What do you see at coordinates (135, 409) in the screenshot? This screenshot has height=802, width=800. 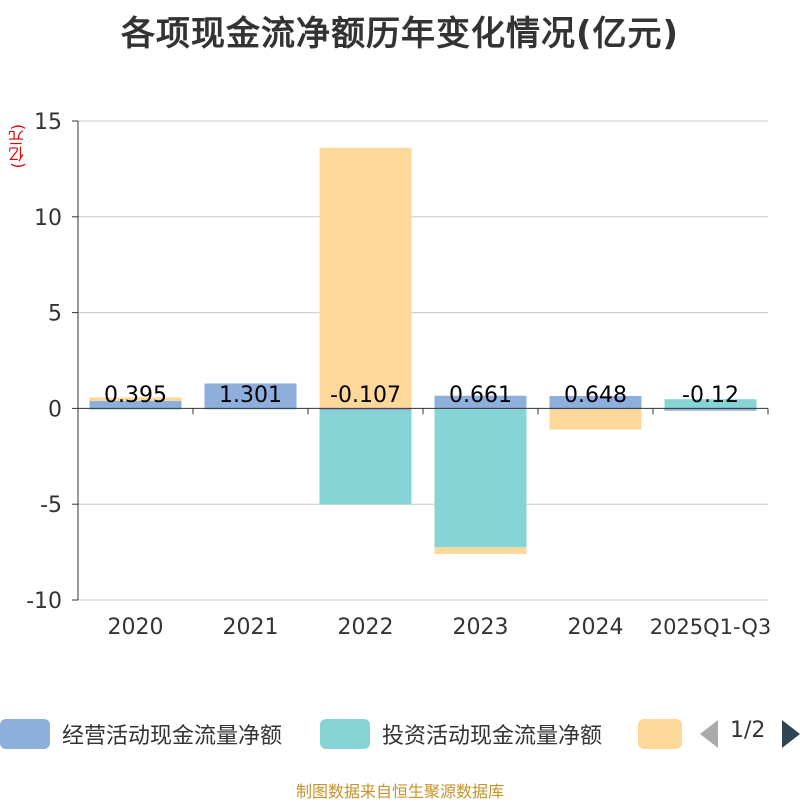 I see `bar-s1-2020` at bounding box center [135, 409].